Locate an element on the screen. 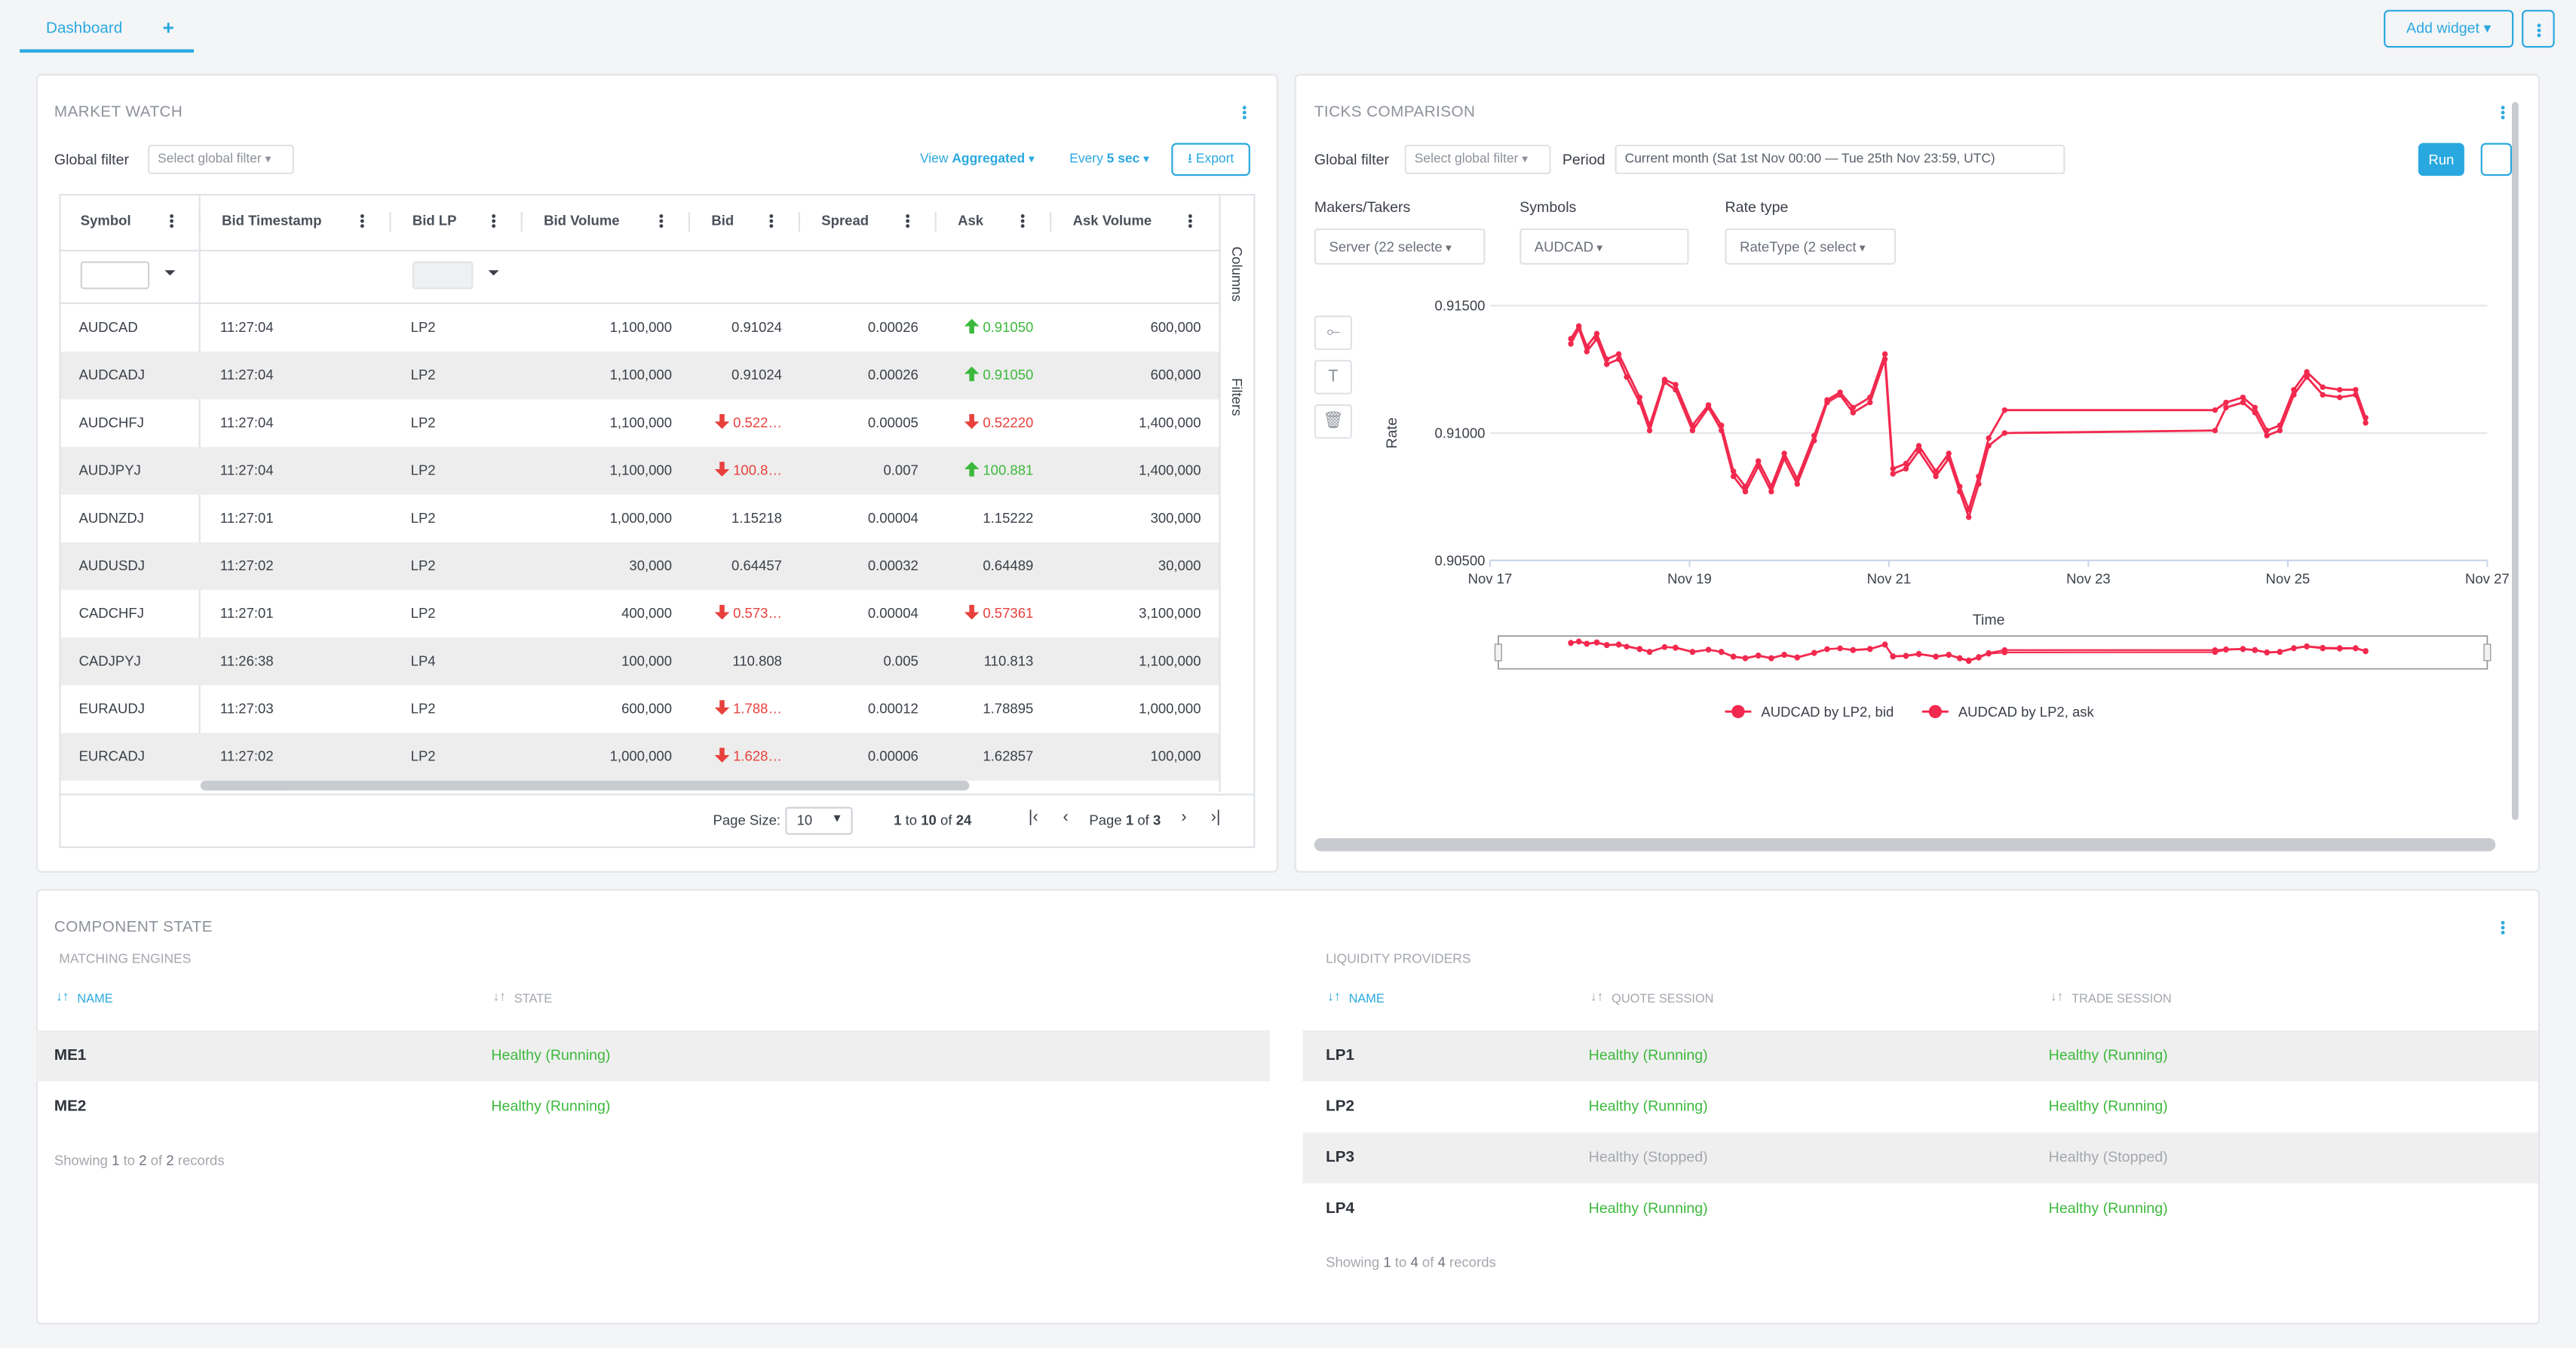 This screenshot has height=1348, width=2576. pager-button: › is located at coordinates (1184, 817).